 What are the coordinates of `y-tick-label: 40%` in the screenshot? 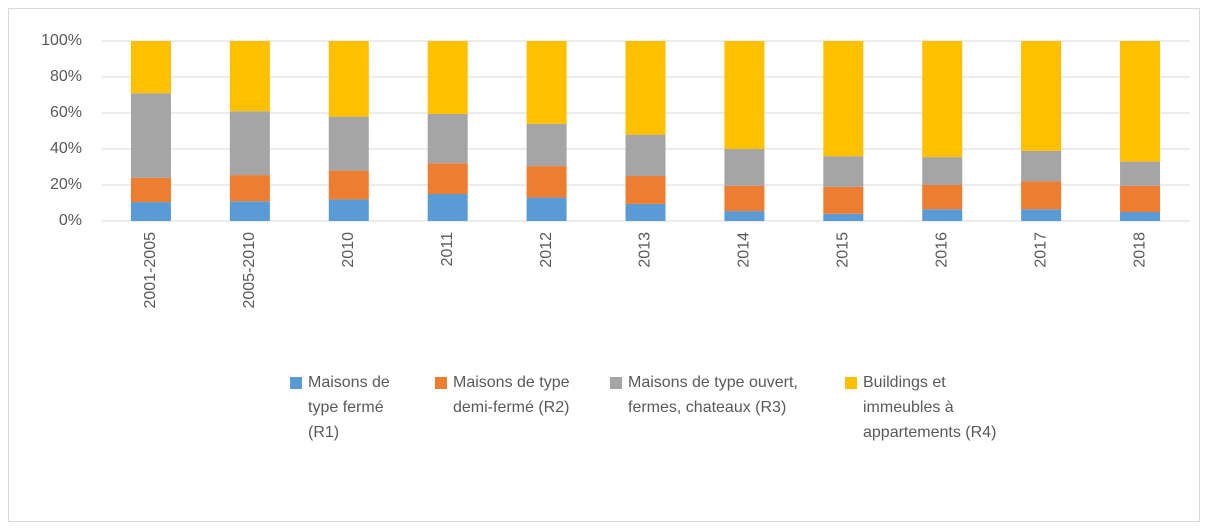 It's located at (66, 148).